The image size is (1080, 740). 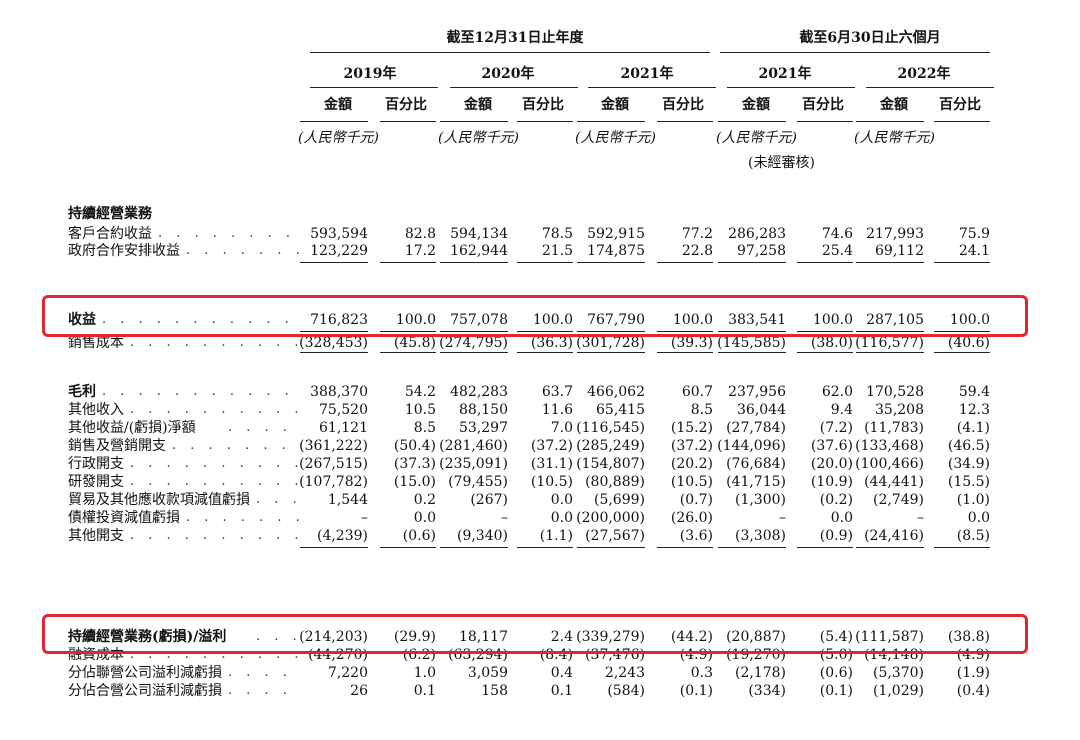 What do you see at coordinates (339, 392) in the screenshot?
I see `table-cell: 388,370` at bounding box center [339, 392].